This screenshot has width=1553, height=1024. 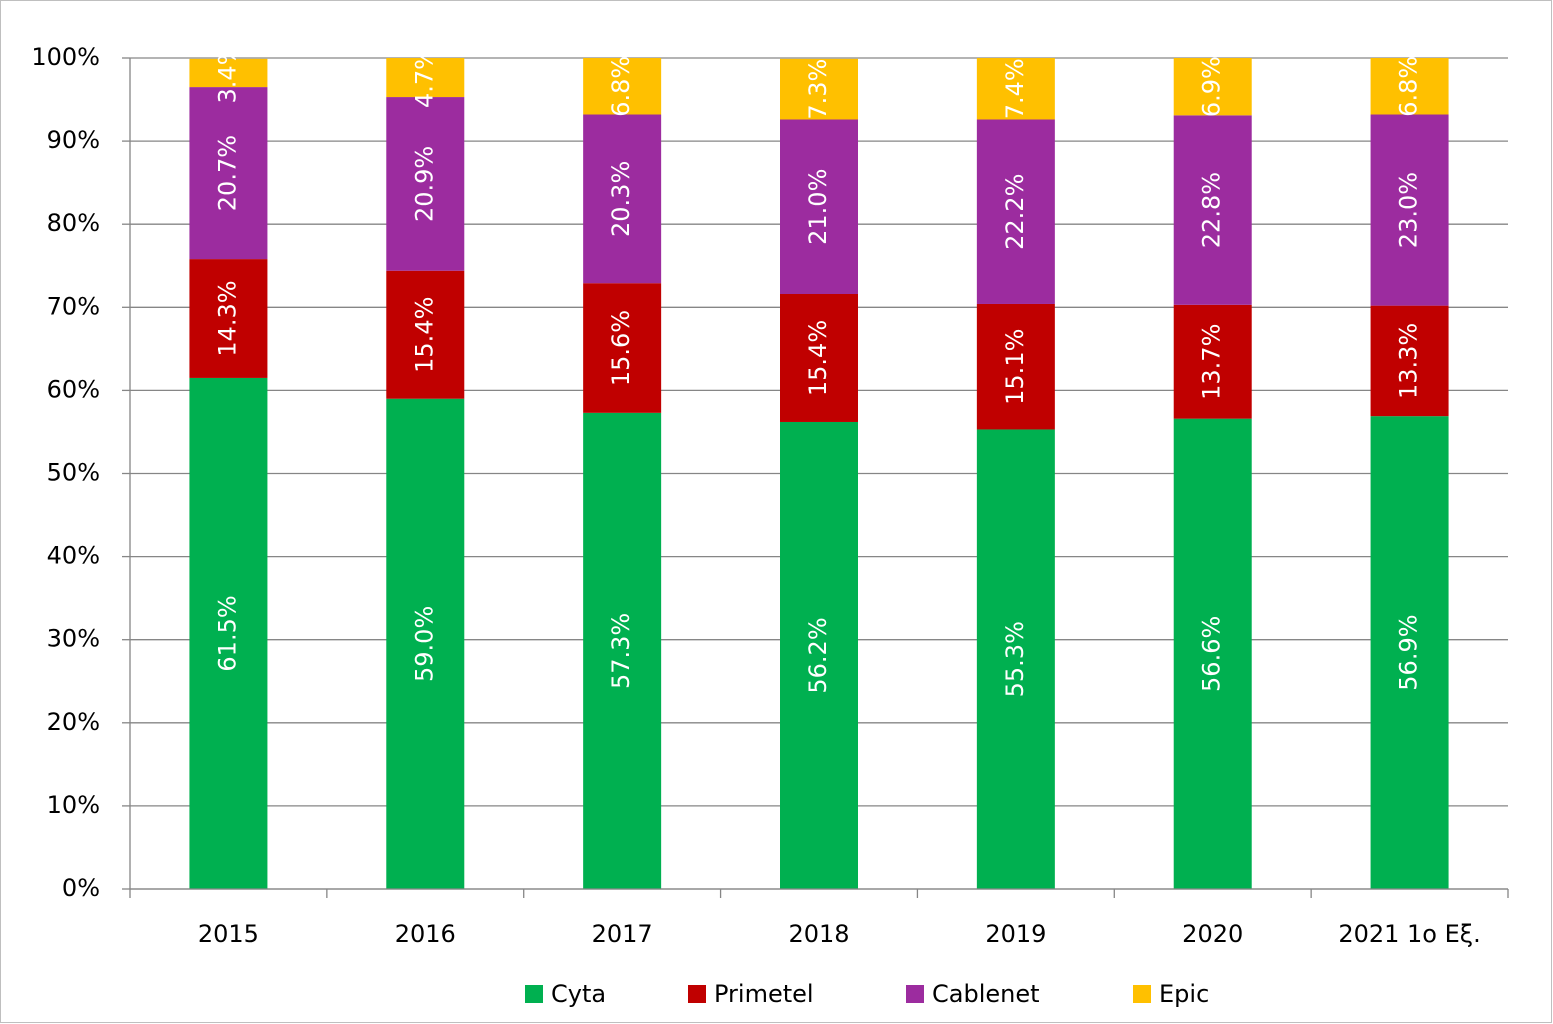 I want to click on y-tick-label: 40%, so click(x=73, y=556).